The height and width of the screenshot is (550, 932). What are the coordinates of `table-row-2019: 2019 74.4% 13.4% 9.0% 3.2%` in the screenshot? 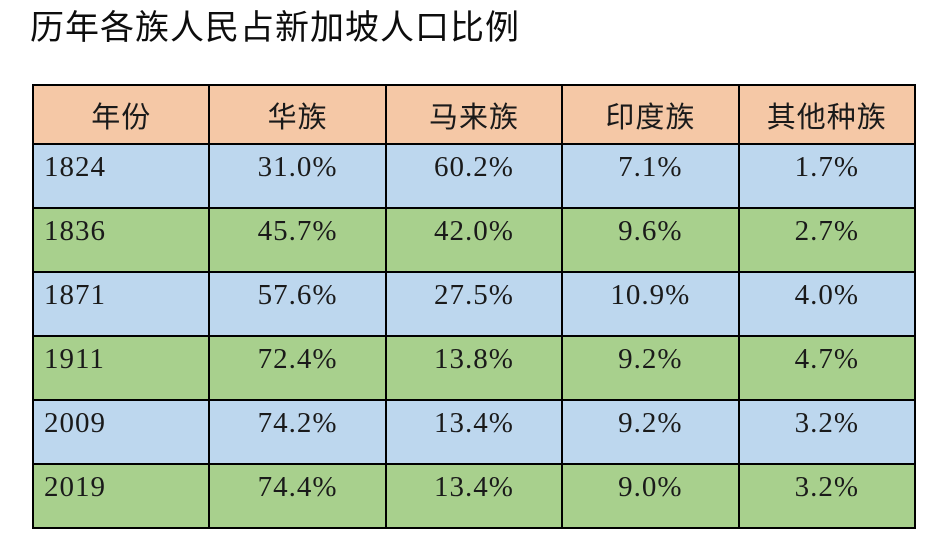 It's located at (474, 496).